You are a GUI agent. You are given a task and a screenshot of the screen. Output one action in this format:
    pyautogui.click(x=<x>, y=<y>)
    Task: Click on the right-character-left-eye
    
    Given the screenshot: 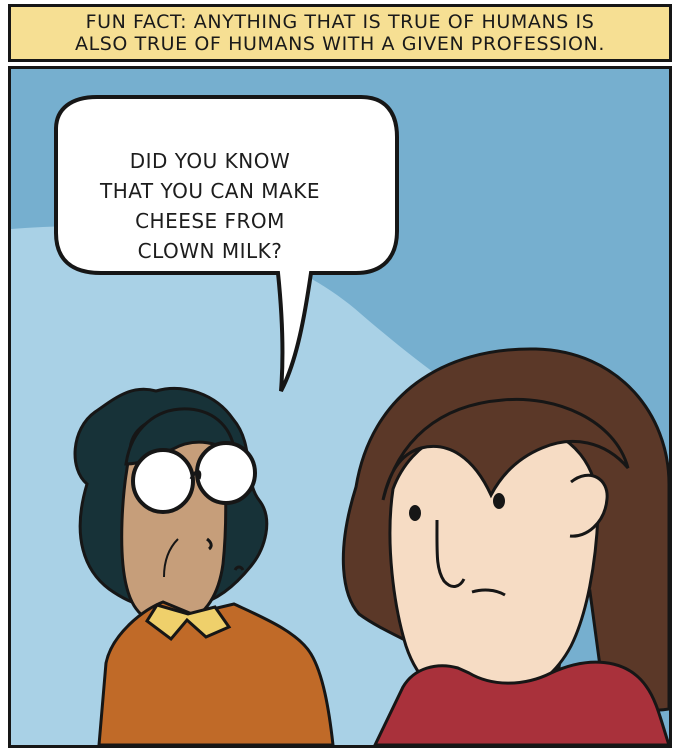 What is the action you would take?
    pyautogui.click(x=415, y=513)
    